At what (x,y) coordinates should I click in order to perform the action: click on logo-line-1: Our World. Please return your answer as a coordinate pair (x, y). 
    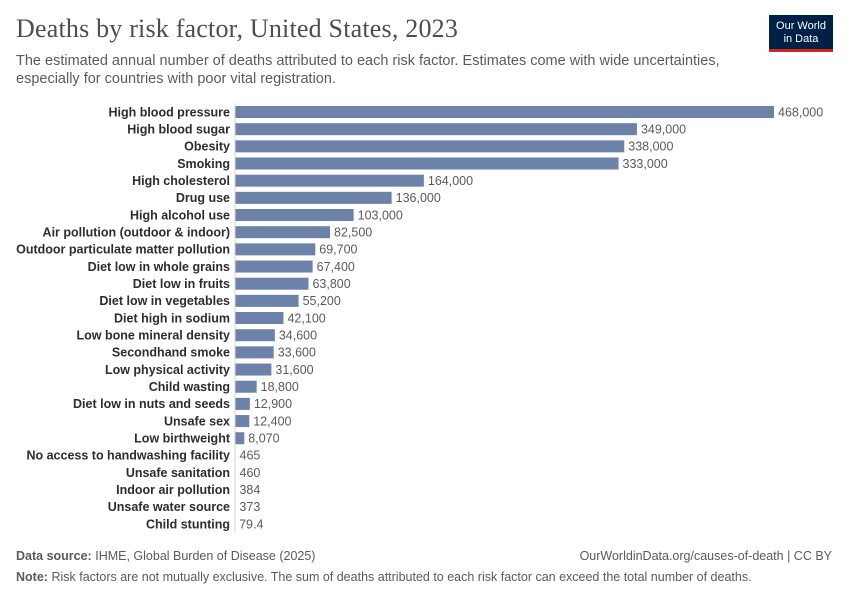
    Looking at the image, I should click on (801, 26).